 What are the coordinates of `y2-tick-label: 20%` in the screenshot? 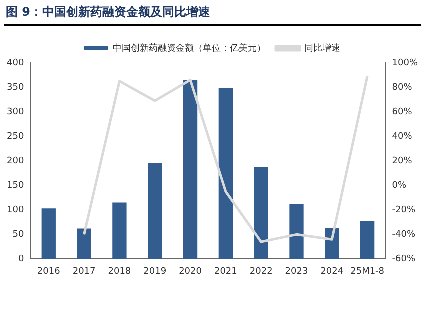 It's located at (402, 161).